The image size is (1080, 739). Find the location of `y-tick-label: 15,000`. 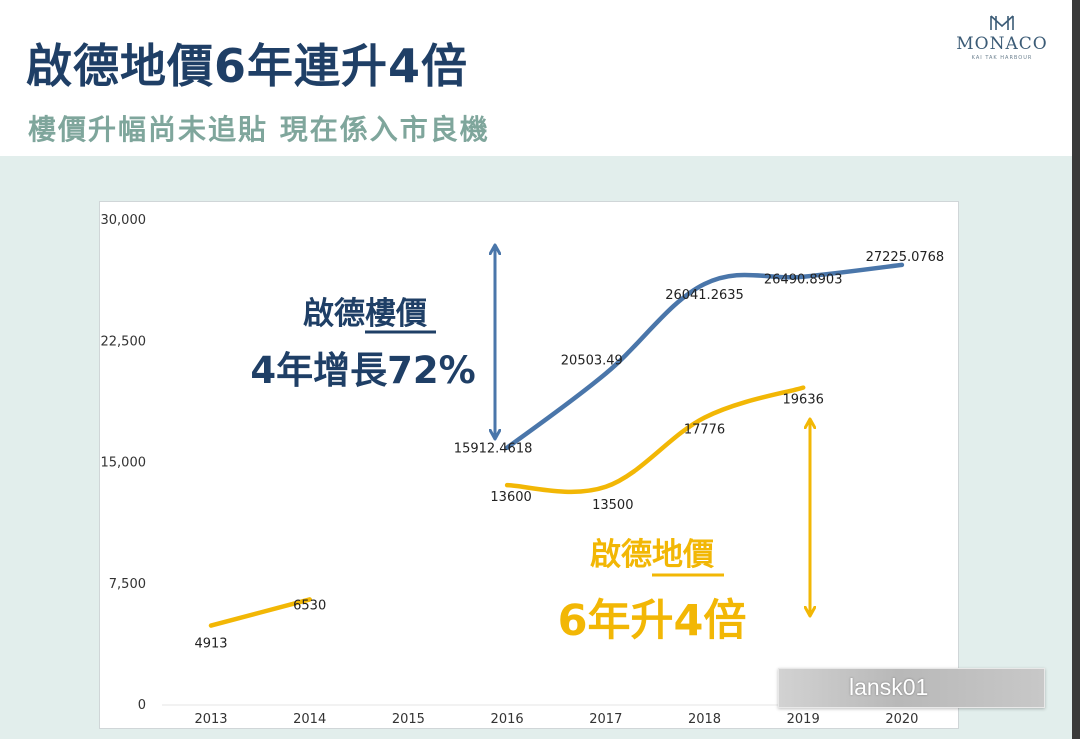

y-tick-label: 15,000 is located at coordinates (124, 463).